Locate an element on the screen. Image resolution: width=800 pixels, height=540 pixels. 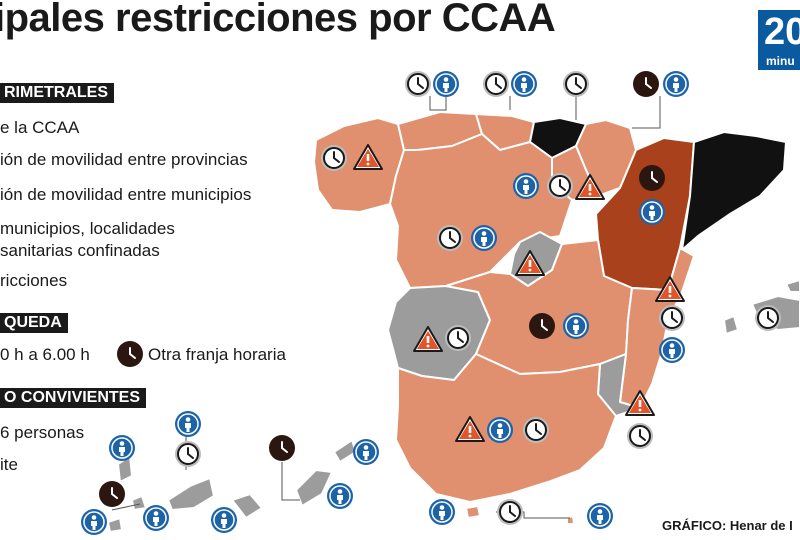
icons-ceuta is located at coordinates (442, 512).